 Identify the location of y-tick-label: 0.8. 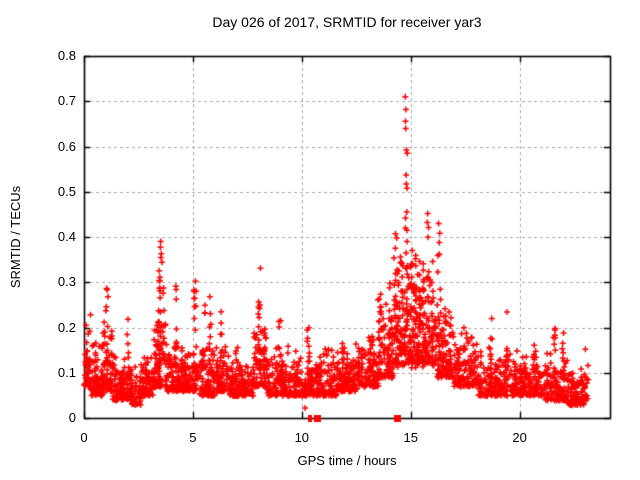
(66, 55).